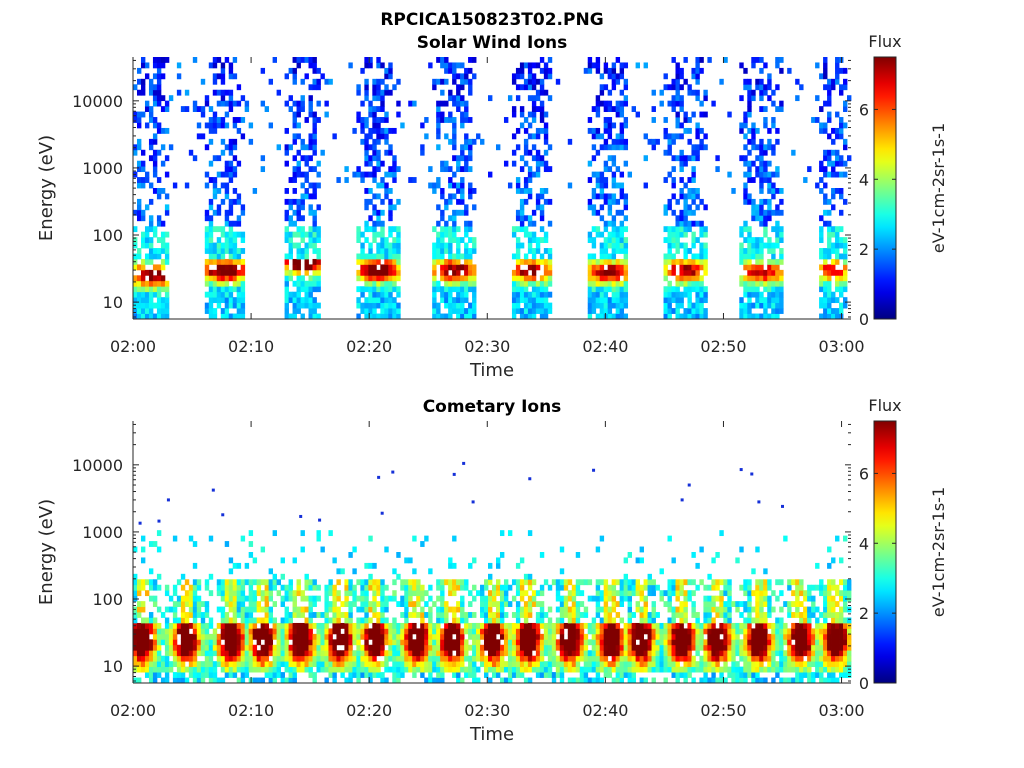  I want to click on scattered-points, so click(461, 493).